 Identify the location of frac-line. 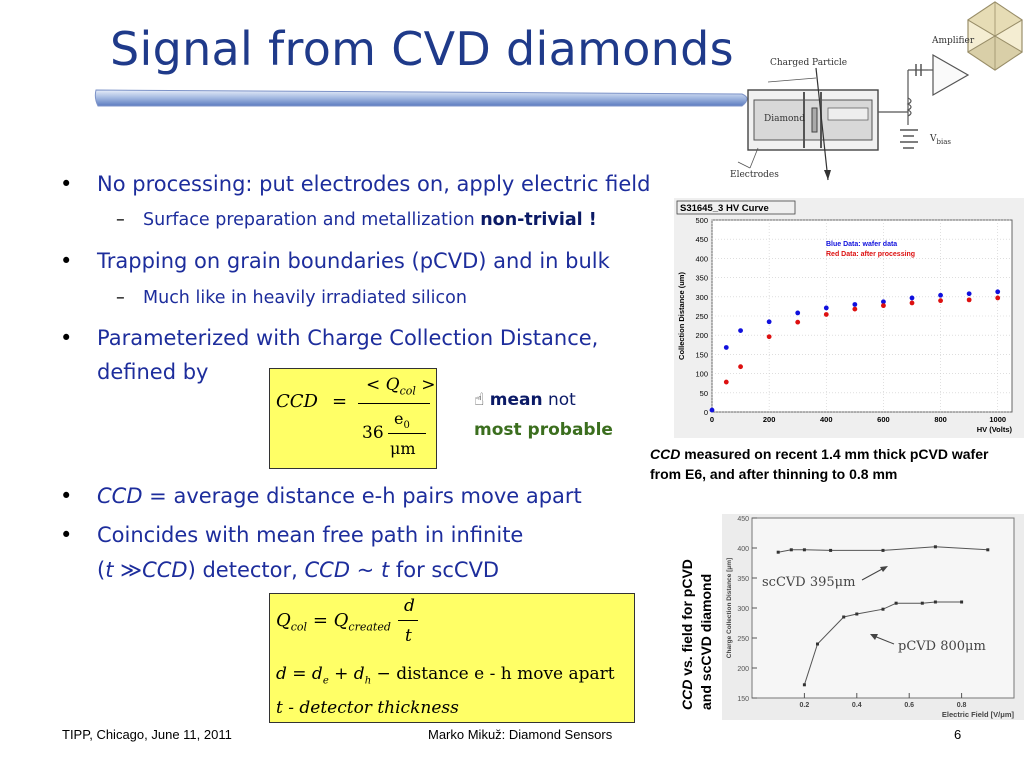
(408, 620).